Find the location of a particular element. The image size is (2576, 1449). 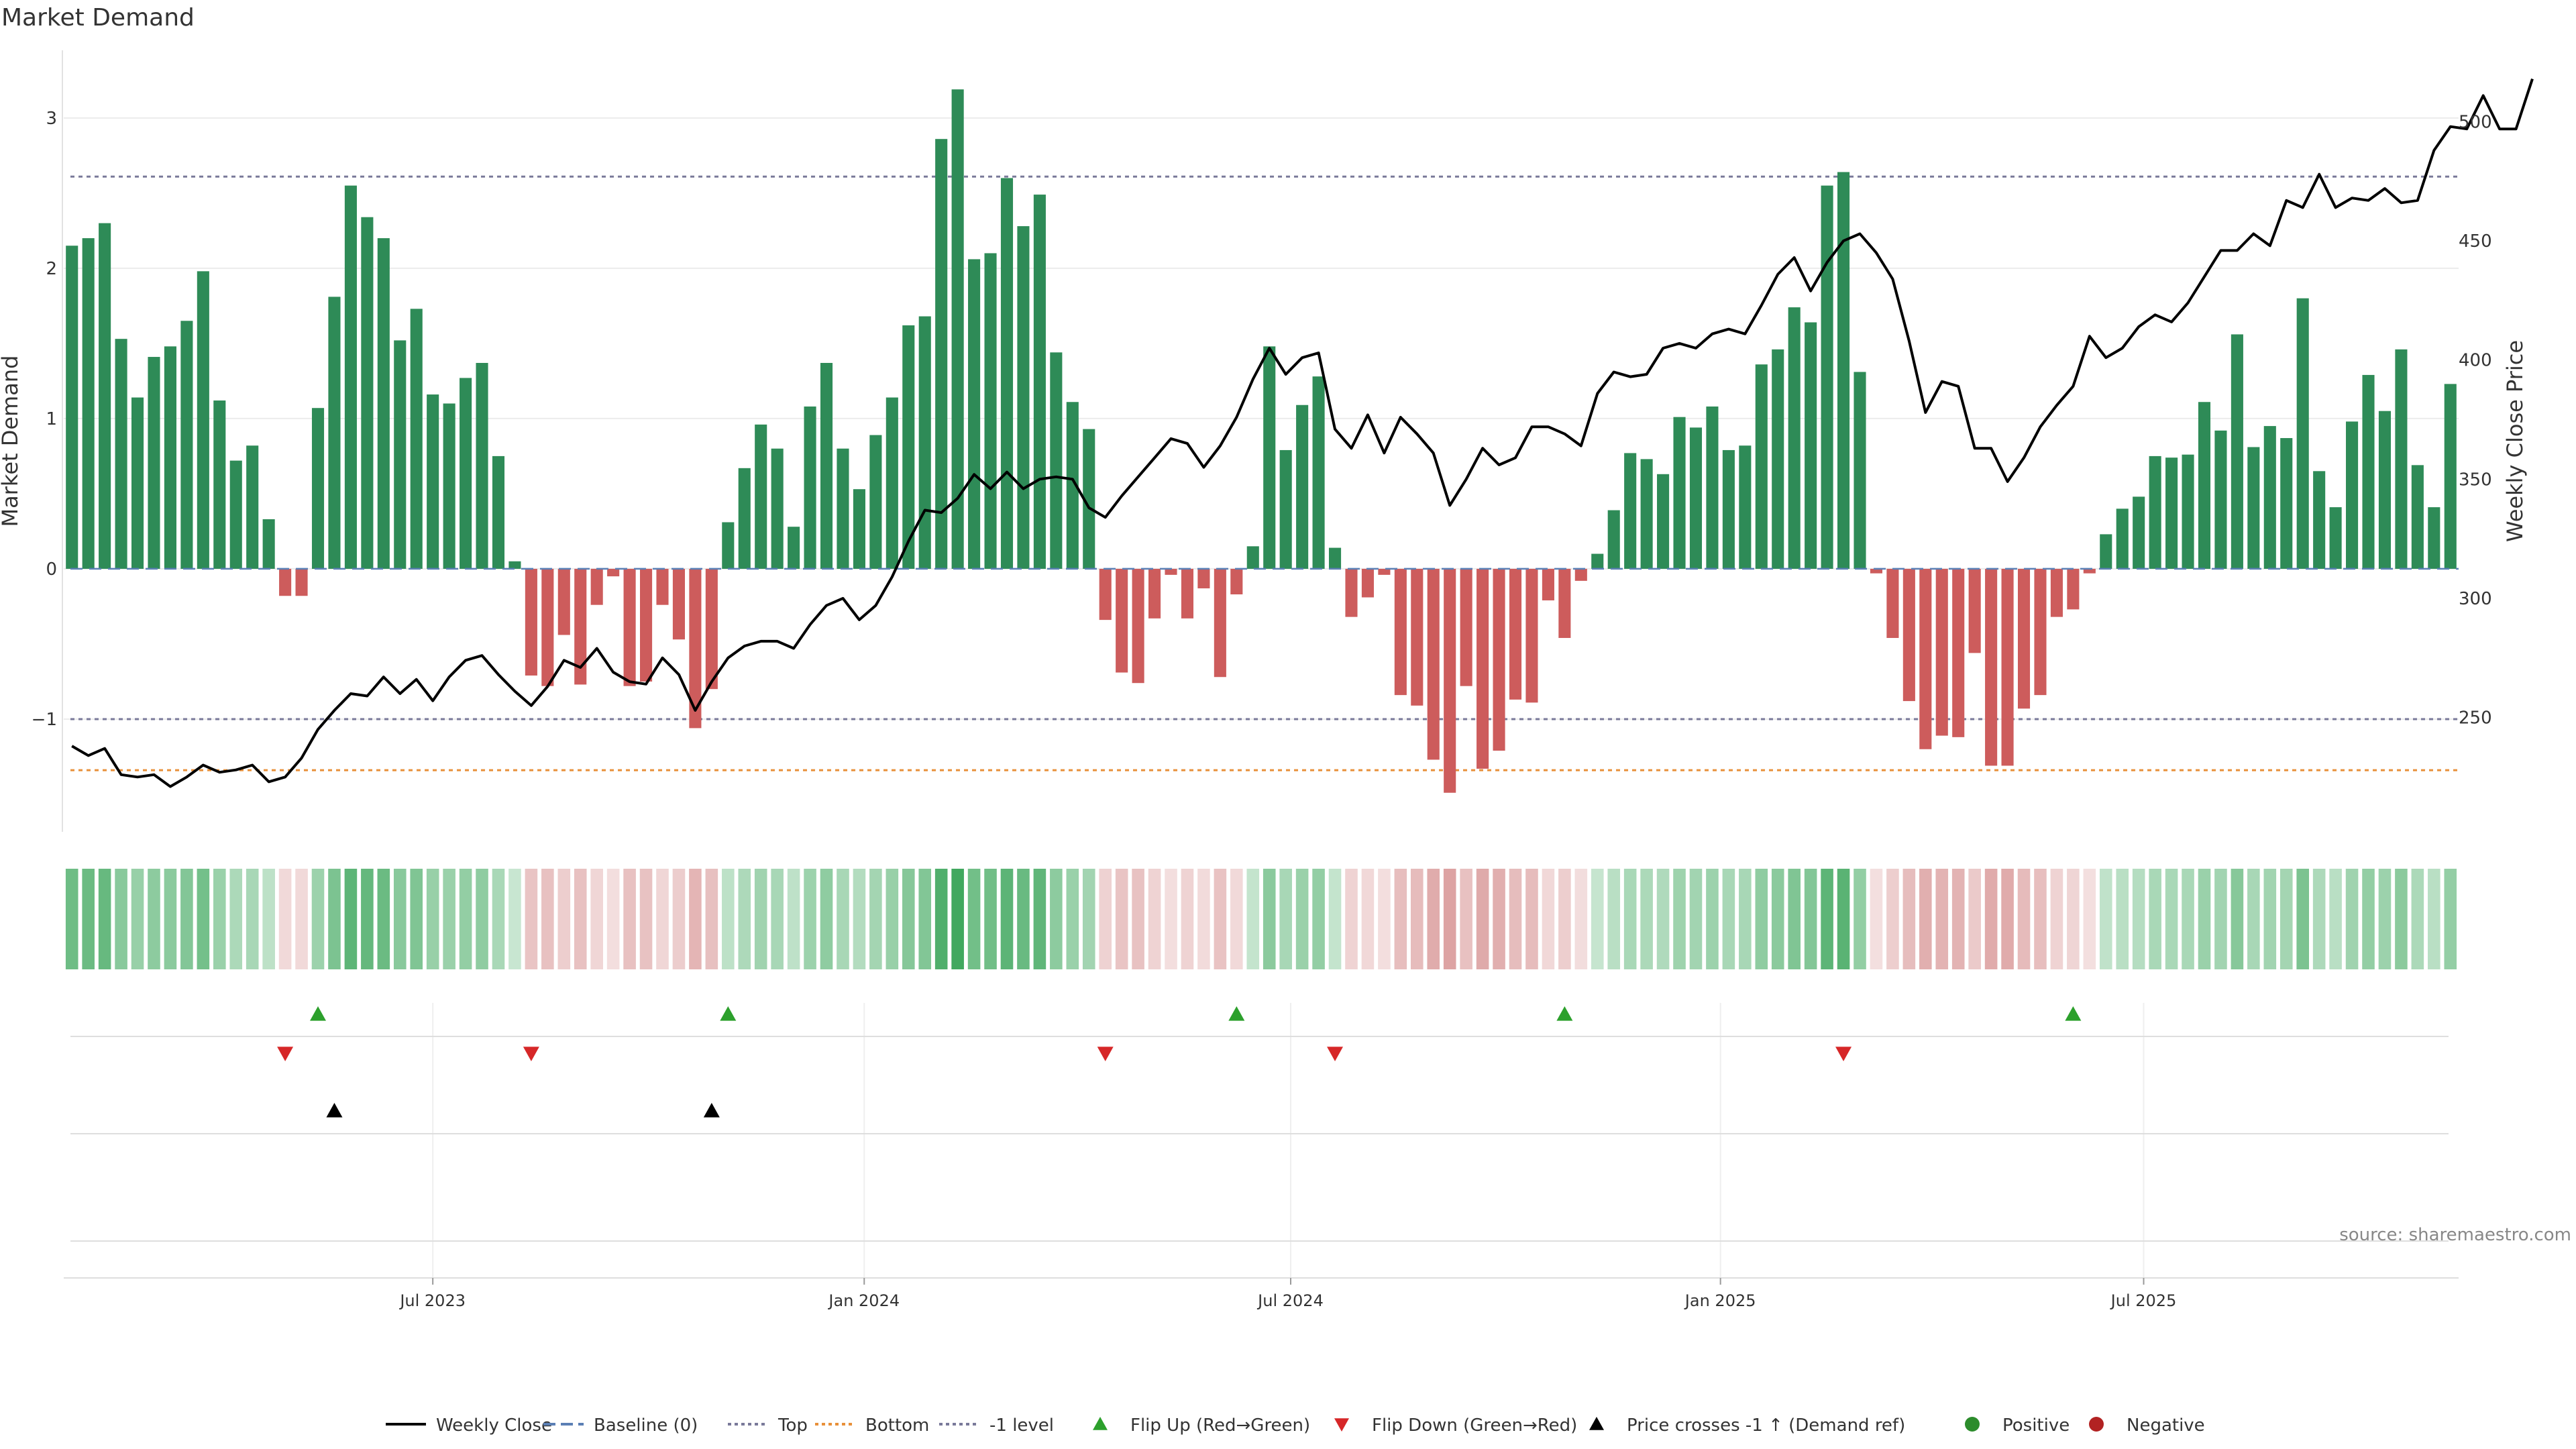

y-tick-label: 0 is located at coordinates (51, 569).